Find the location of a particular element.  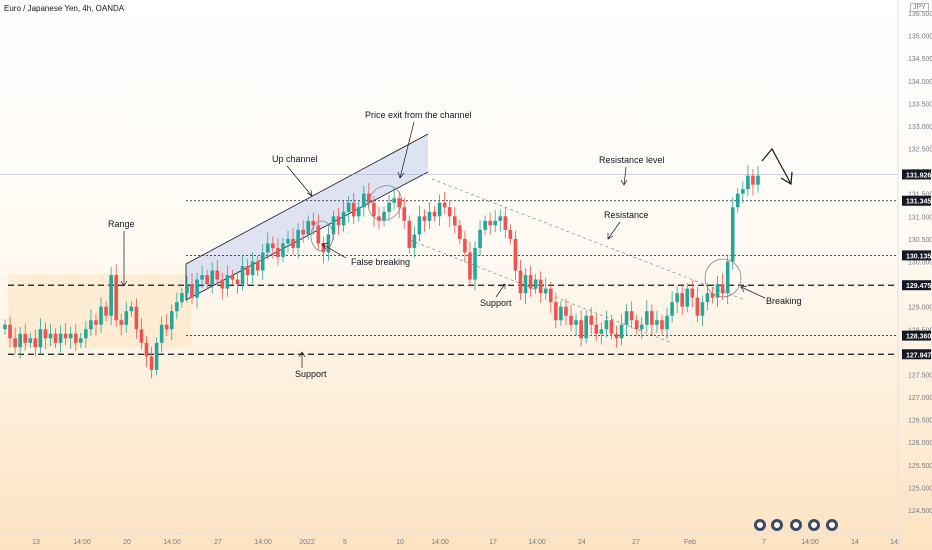

channel-top-line is located at coordinates (307, 199).